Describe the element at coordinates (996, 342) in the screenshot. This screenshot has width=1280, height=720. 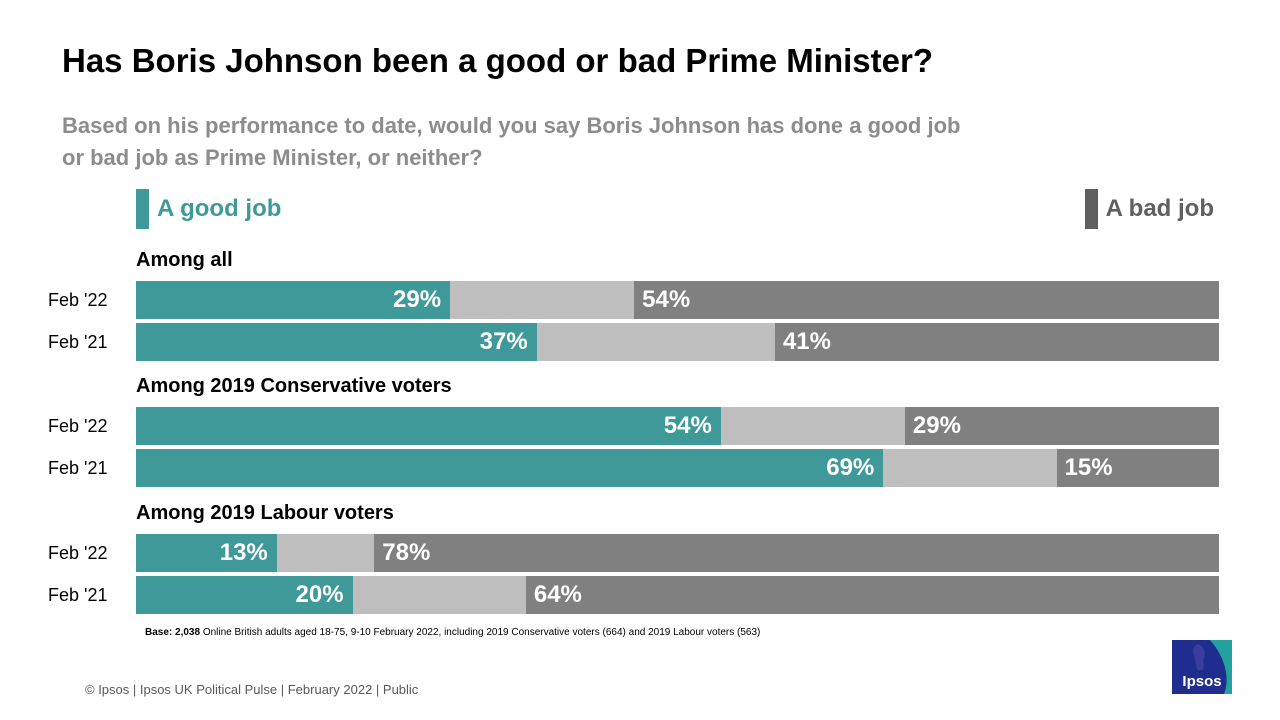
I see `bar-bad: 41%` at that location.